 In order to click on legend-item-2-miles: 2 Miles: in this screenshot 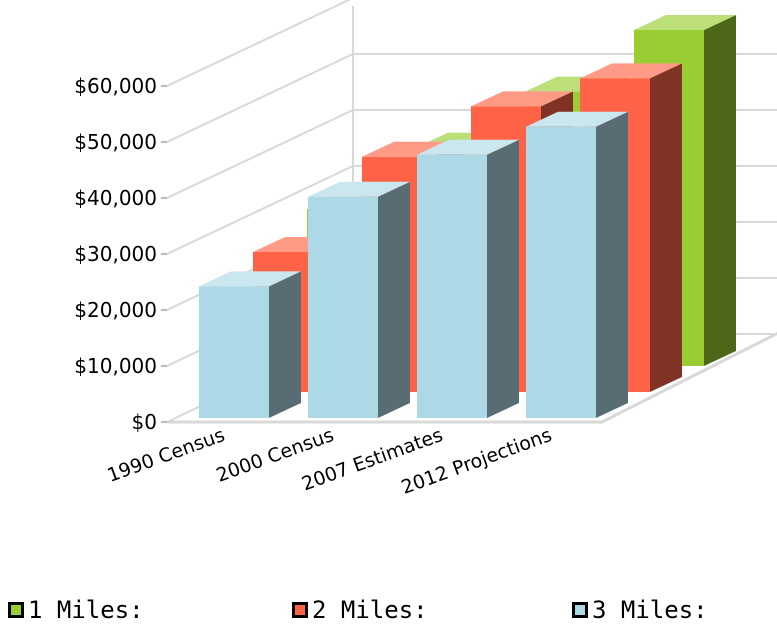, I will do `click(360, 610)`.